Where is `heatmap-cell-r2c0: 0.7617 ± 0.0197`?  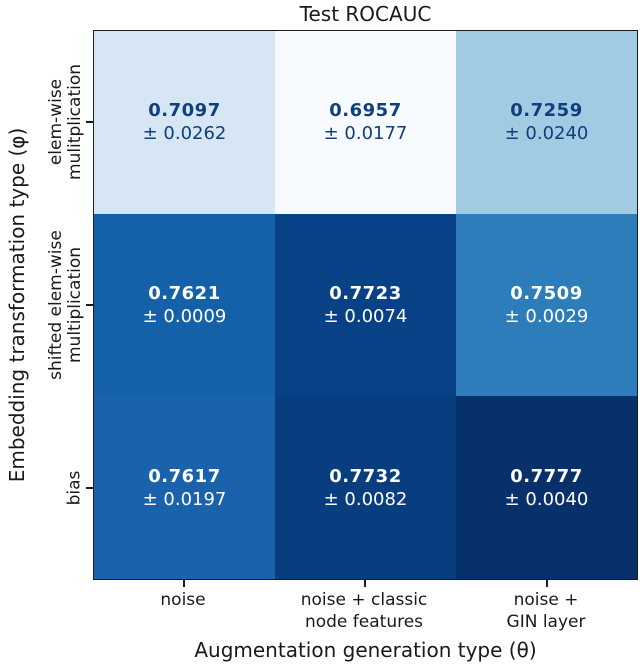 heatmap-cell-r2c0: 0.7617 ± 0.0197 is located at coordinates (184, 487).